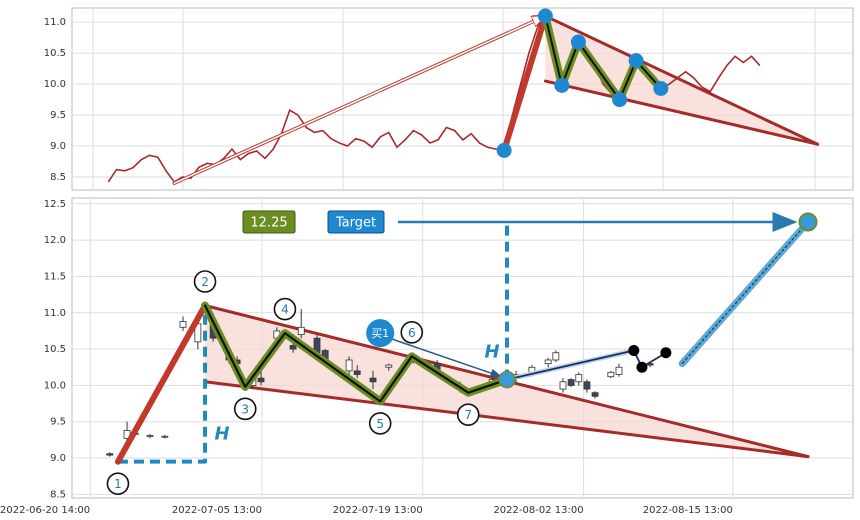 This screenshot has width=860, height=520. I want to click on wave-label: 7, so click(468, 415).